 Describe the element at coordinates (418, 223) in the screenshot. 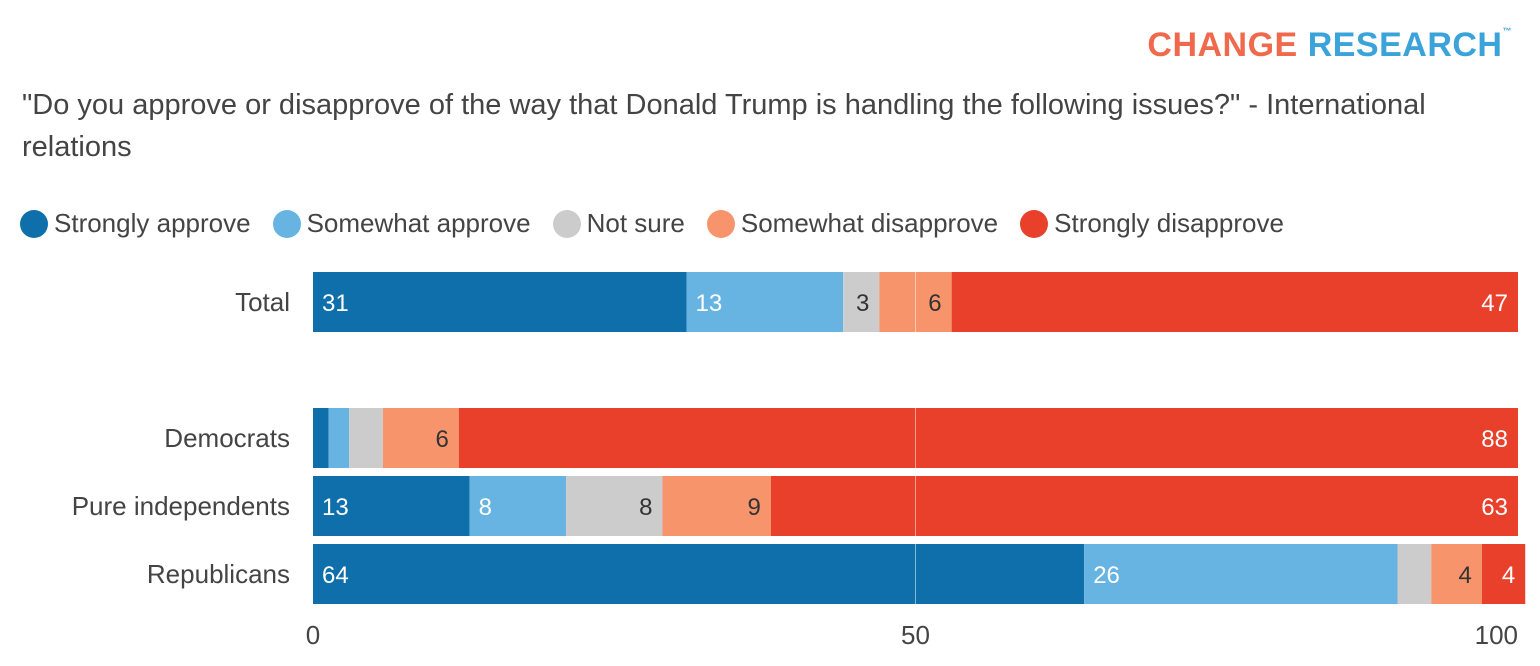

I see `legend-label: Somewhat approve` at that location.